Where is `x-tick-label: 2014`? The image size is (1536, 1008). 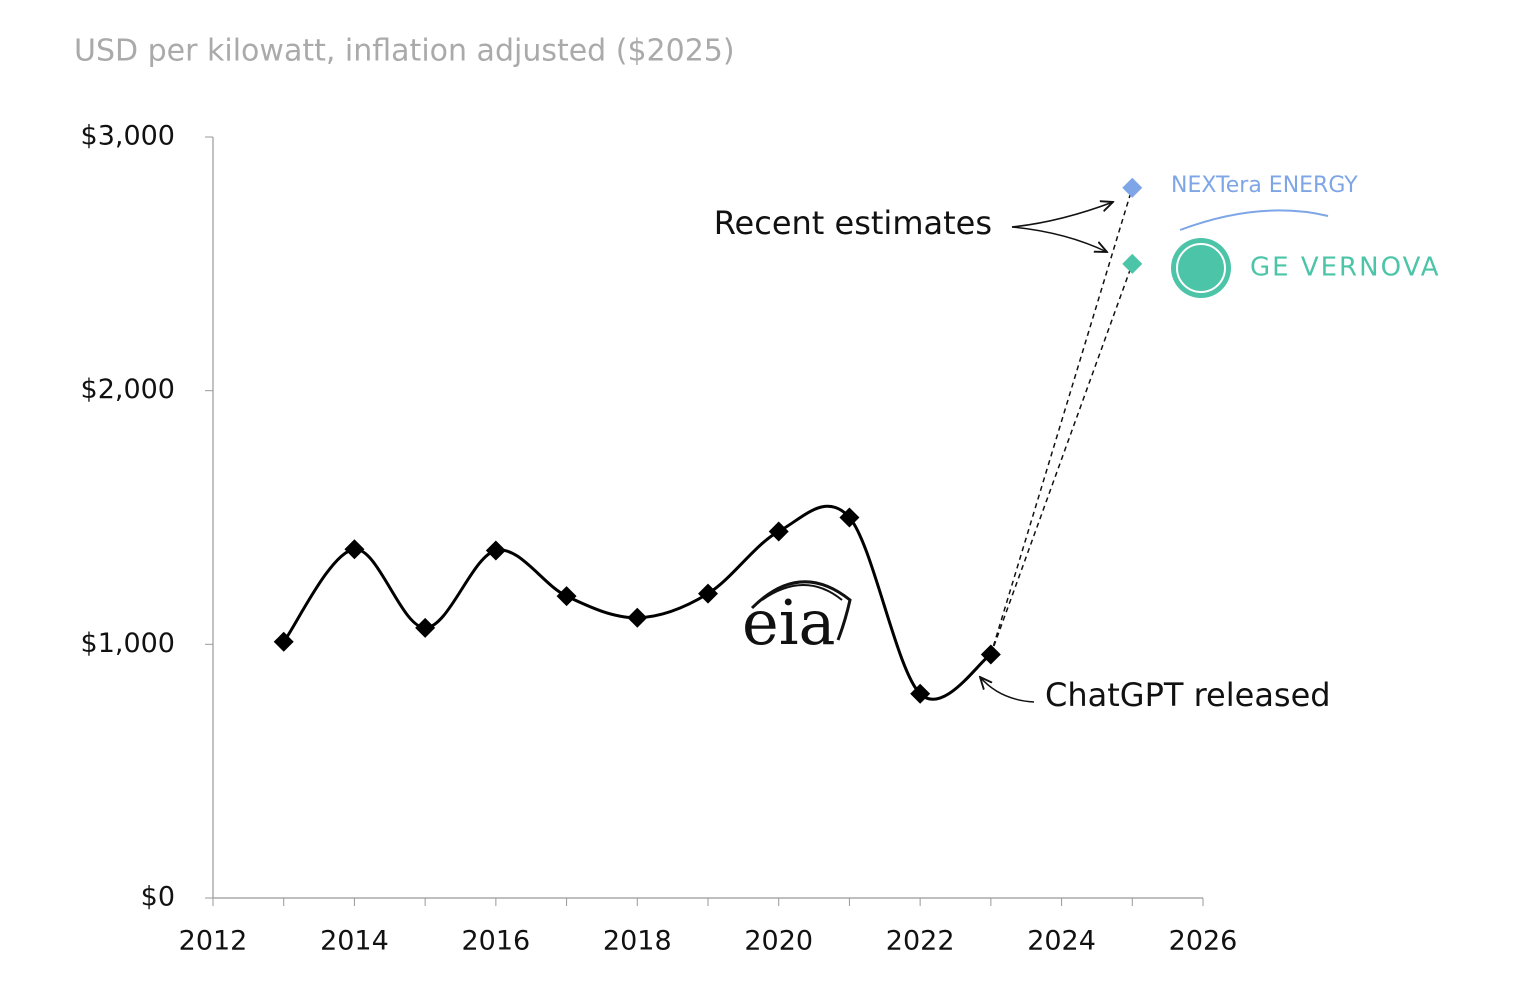
x-tick-label: 2014 is located at coordinates (354, 941).